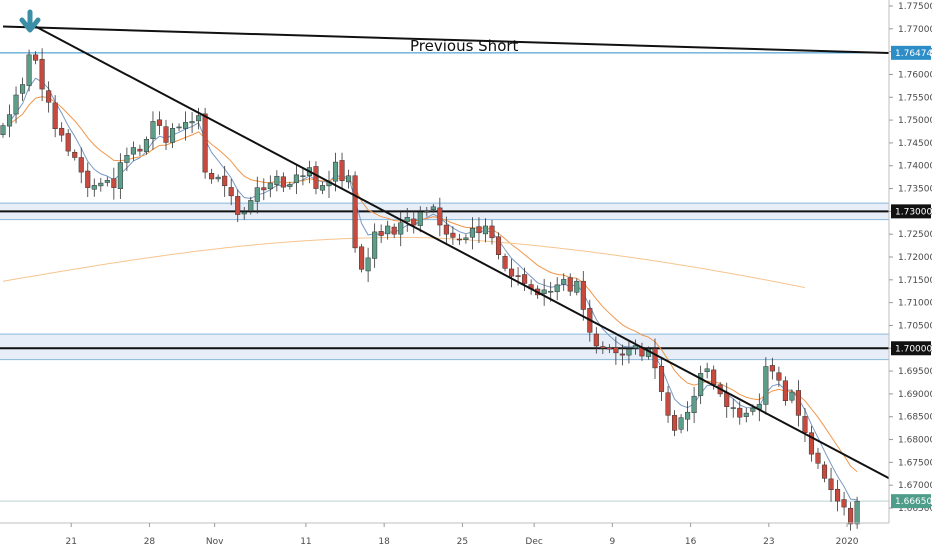 Image resolution: width=932 pixels, height=550 pixels. I want to click on price-tag-label-1: 1.73000, so click(913, 212).